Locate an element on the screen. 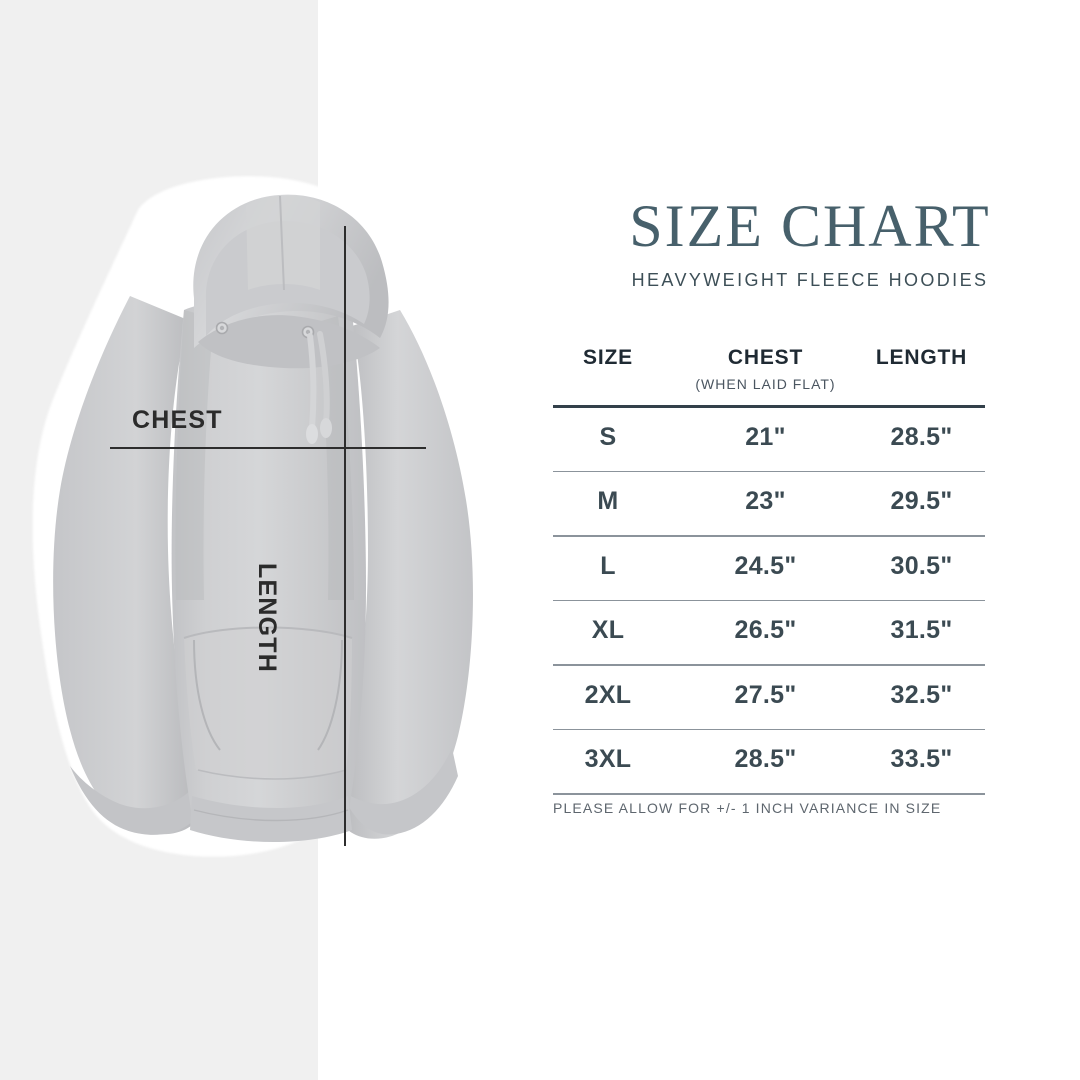  cell-chest: 24.5" is located at coordinates (765, 565).